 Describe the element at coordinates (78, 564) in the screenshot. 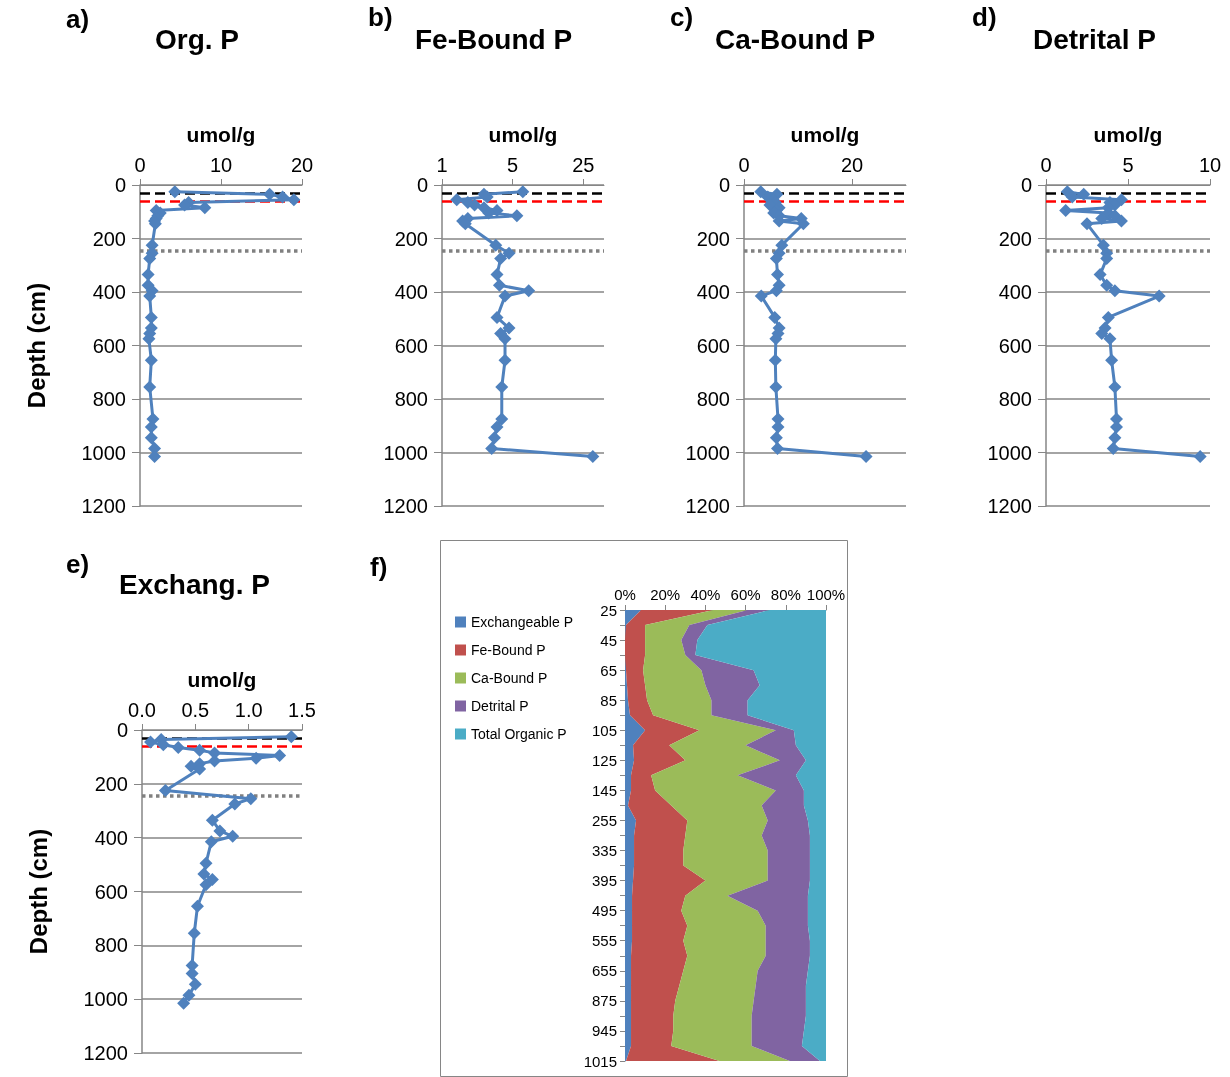

I see `text: e)` at that location.